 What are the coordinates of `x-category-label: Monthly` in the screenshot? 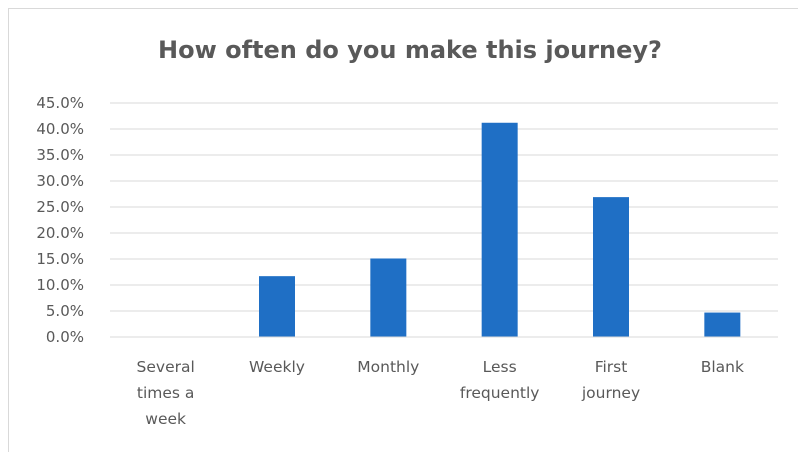 It's located at (388, 367).